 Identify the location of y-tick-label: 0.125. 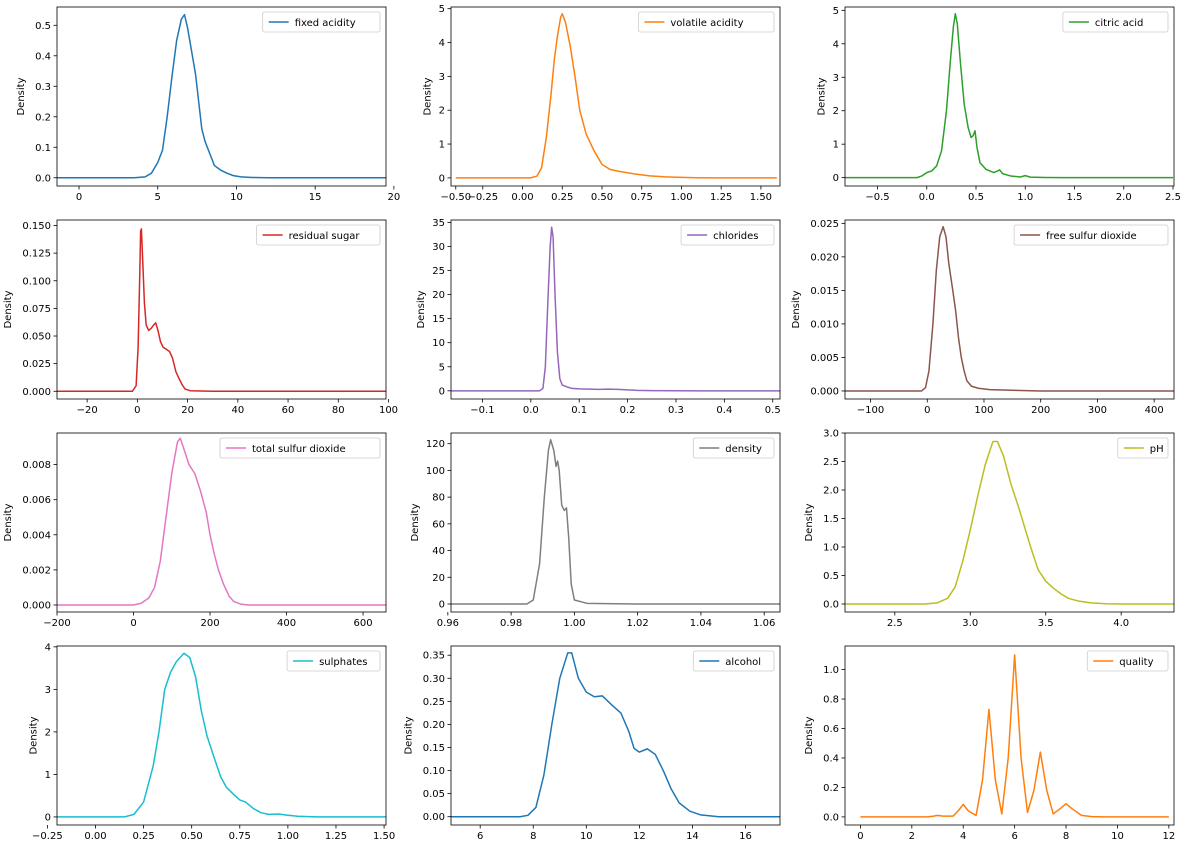
(36, 254).